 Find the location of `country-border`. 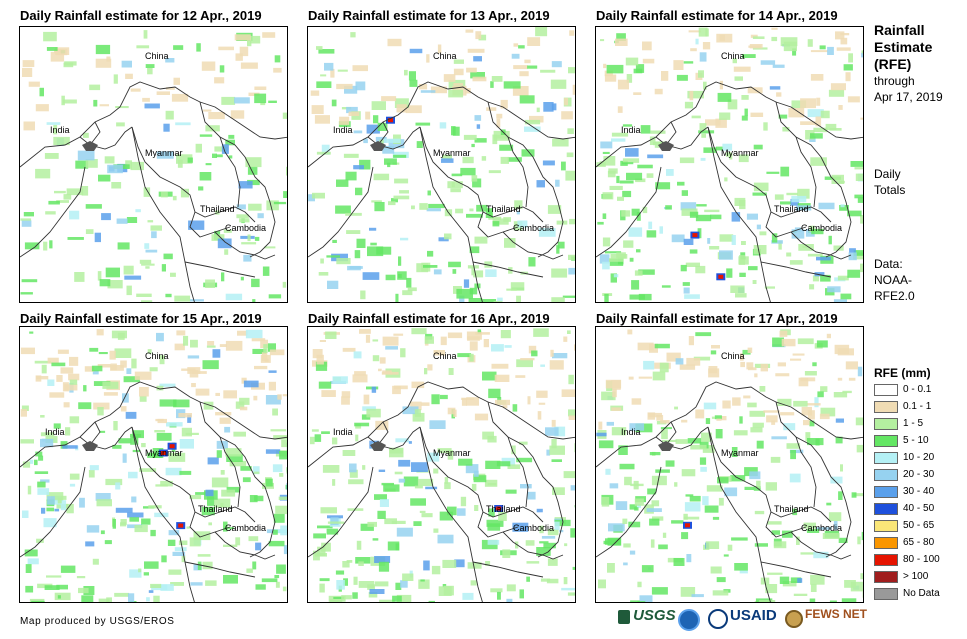

country-border is located at coordinates (451, 514).